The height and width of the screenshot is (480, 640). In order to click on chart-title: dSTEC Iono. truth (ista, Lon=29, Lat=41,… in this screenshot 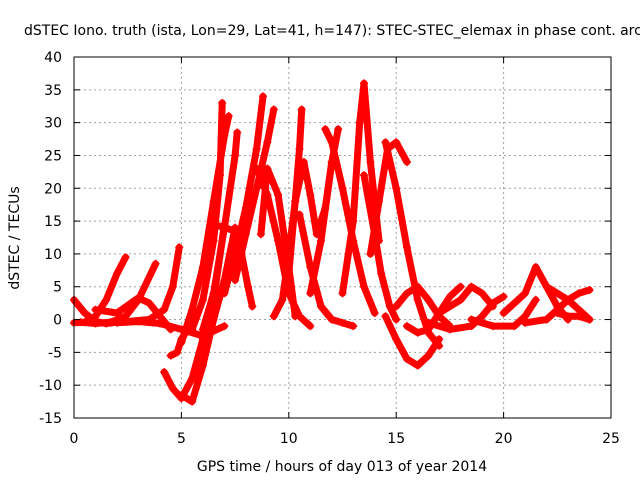, I will do `click(332, 31)`.